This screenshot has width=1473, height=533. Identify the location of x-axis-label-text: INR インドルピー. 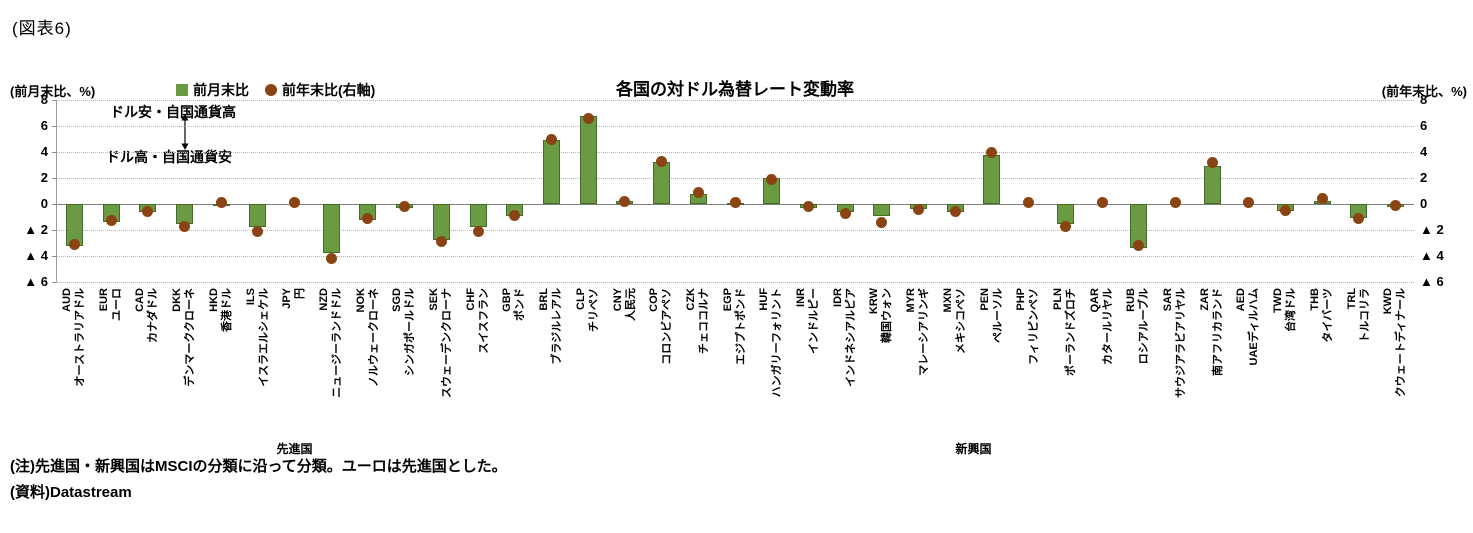
(808, 363).